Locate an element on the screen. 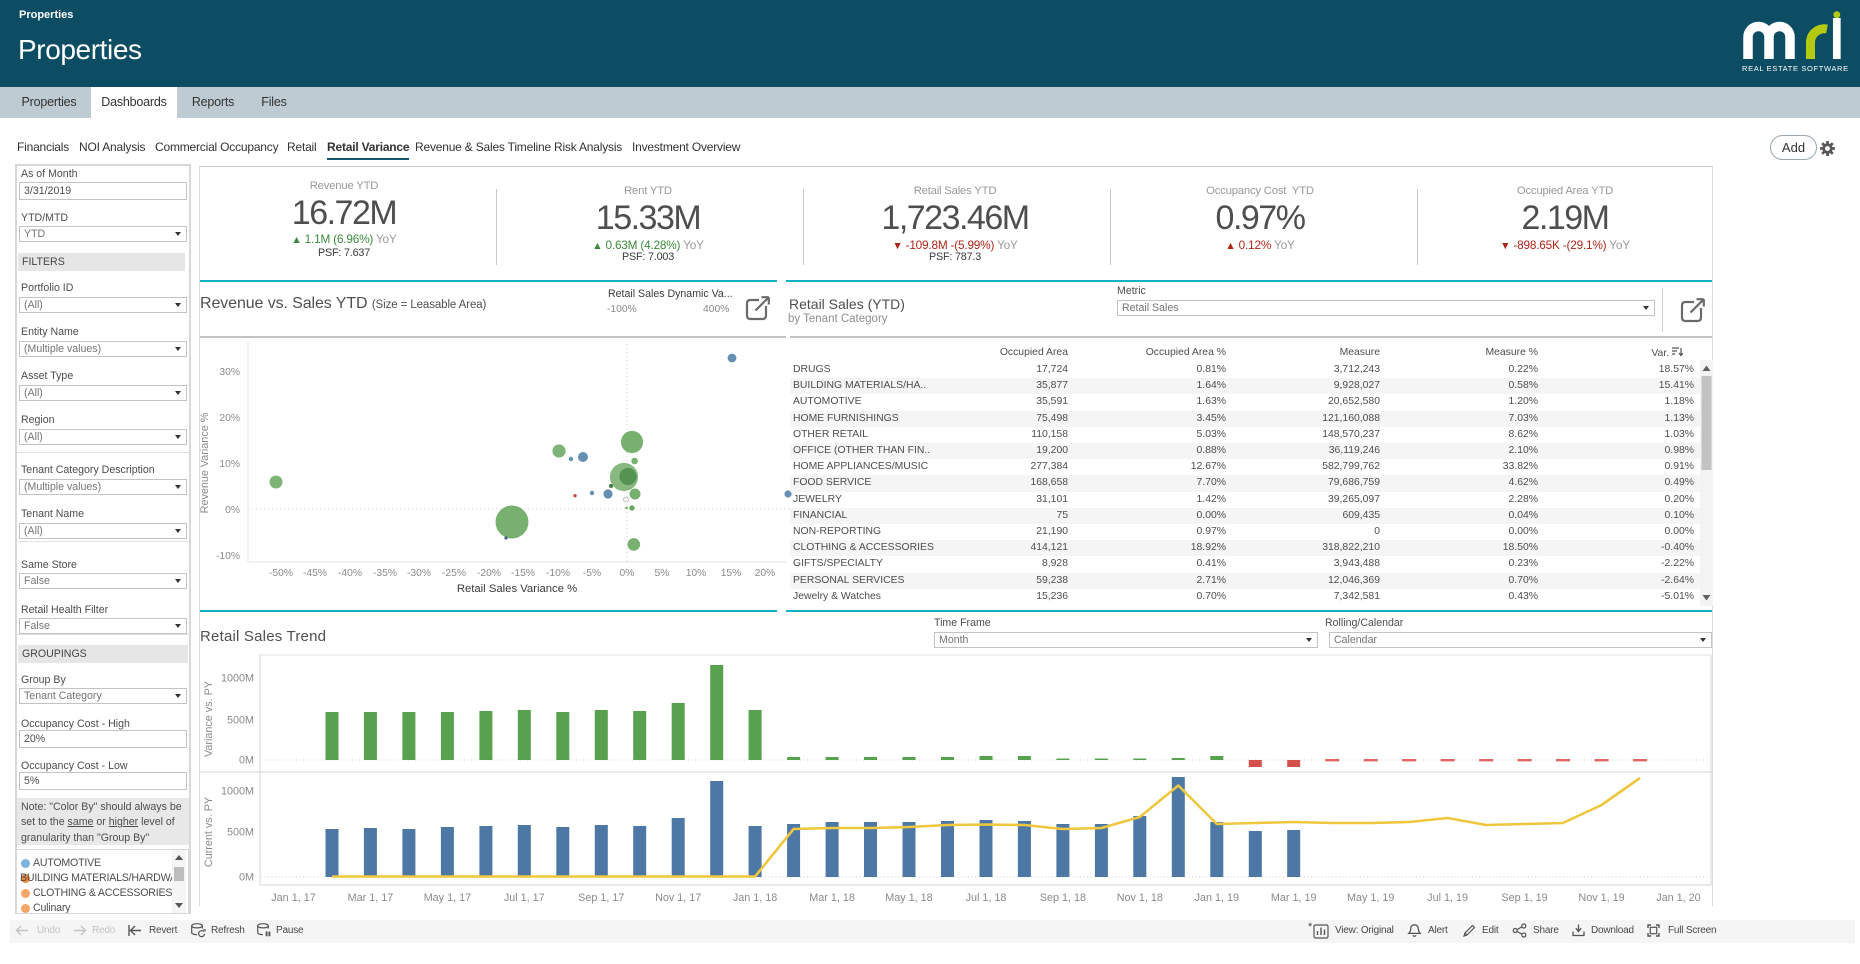  svg-text: May 1, 17 is located at coordinates (447, 898).